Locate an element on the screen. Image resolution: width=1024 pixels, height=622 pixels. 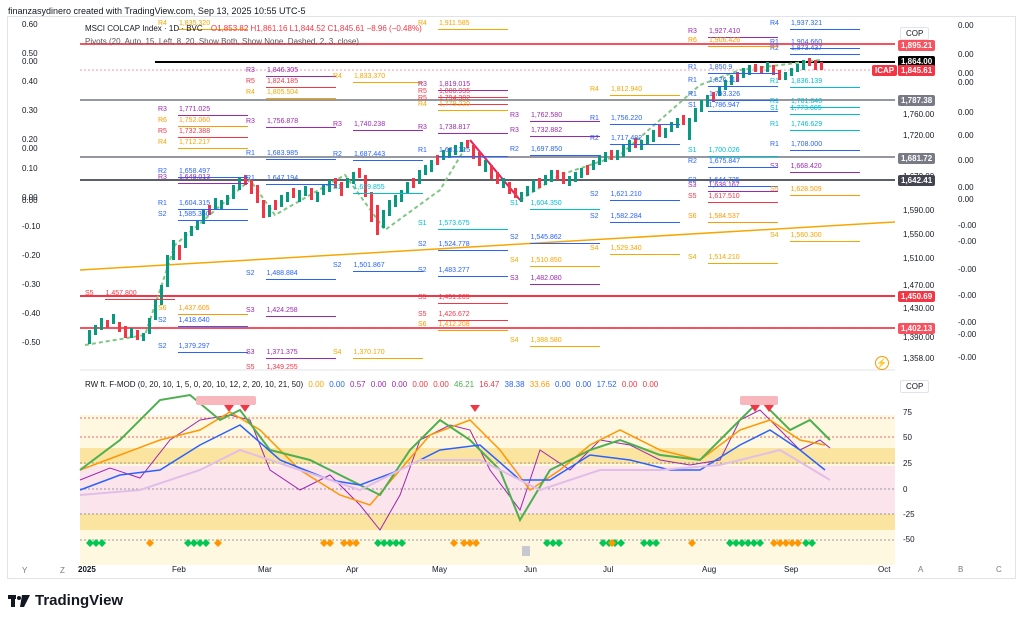
pivot-level-value: 1,700.026 is located at coordinates (724, 150).